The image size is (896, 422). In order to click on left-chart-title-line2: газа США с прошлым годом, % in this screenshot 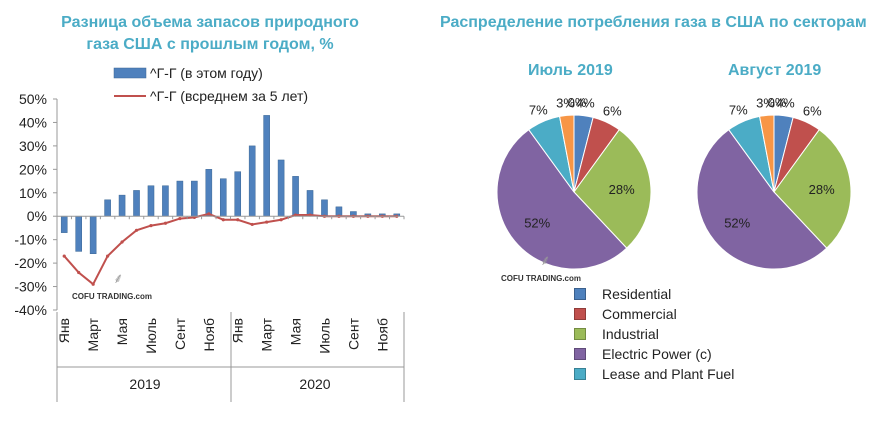, I will do `click(210, 44)`.